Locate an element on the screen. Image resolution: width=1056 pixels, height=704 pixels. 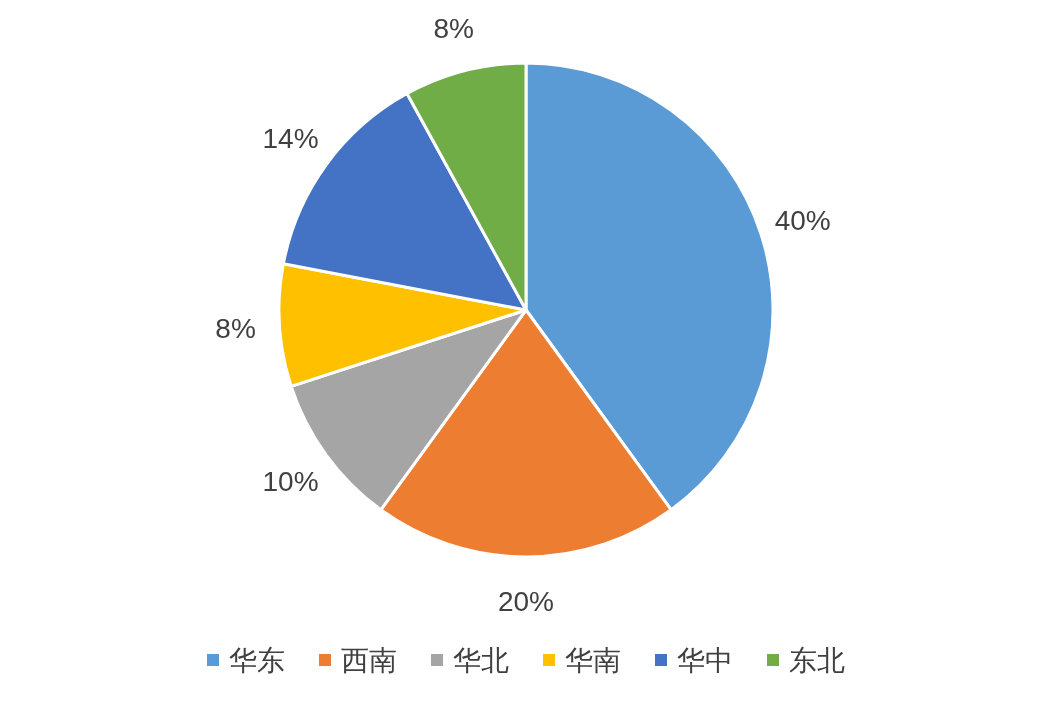
legend-label: 华中 is located at coordinates (705, 660).